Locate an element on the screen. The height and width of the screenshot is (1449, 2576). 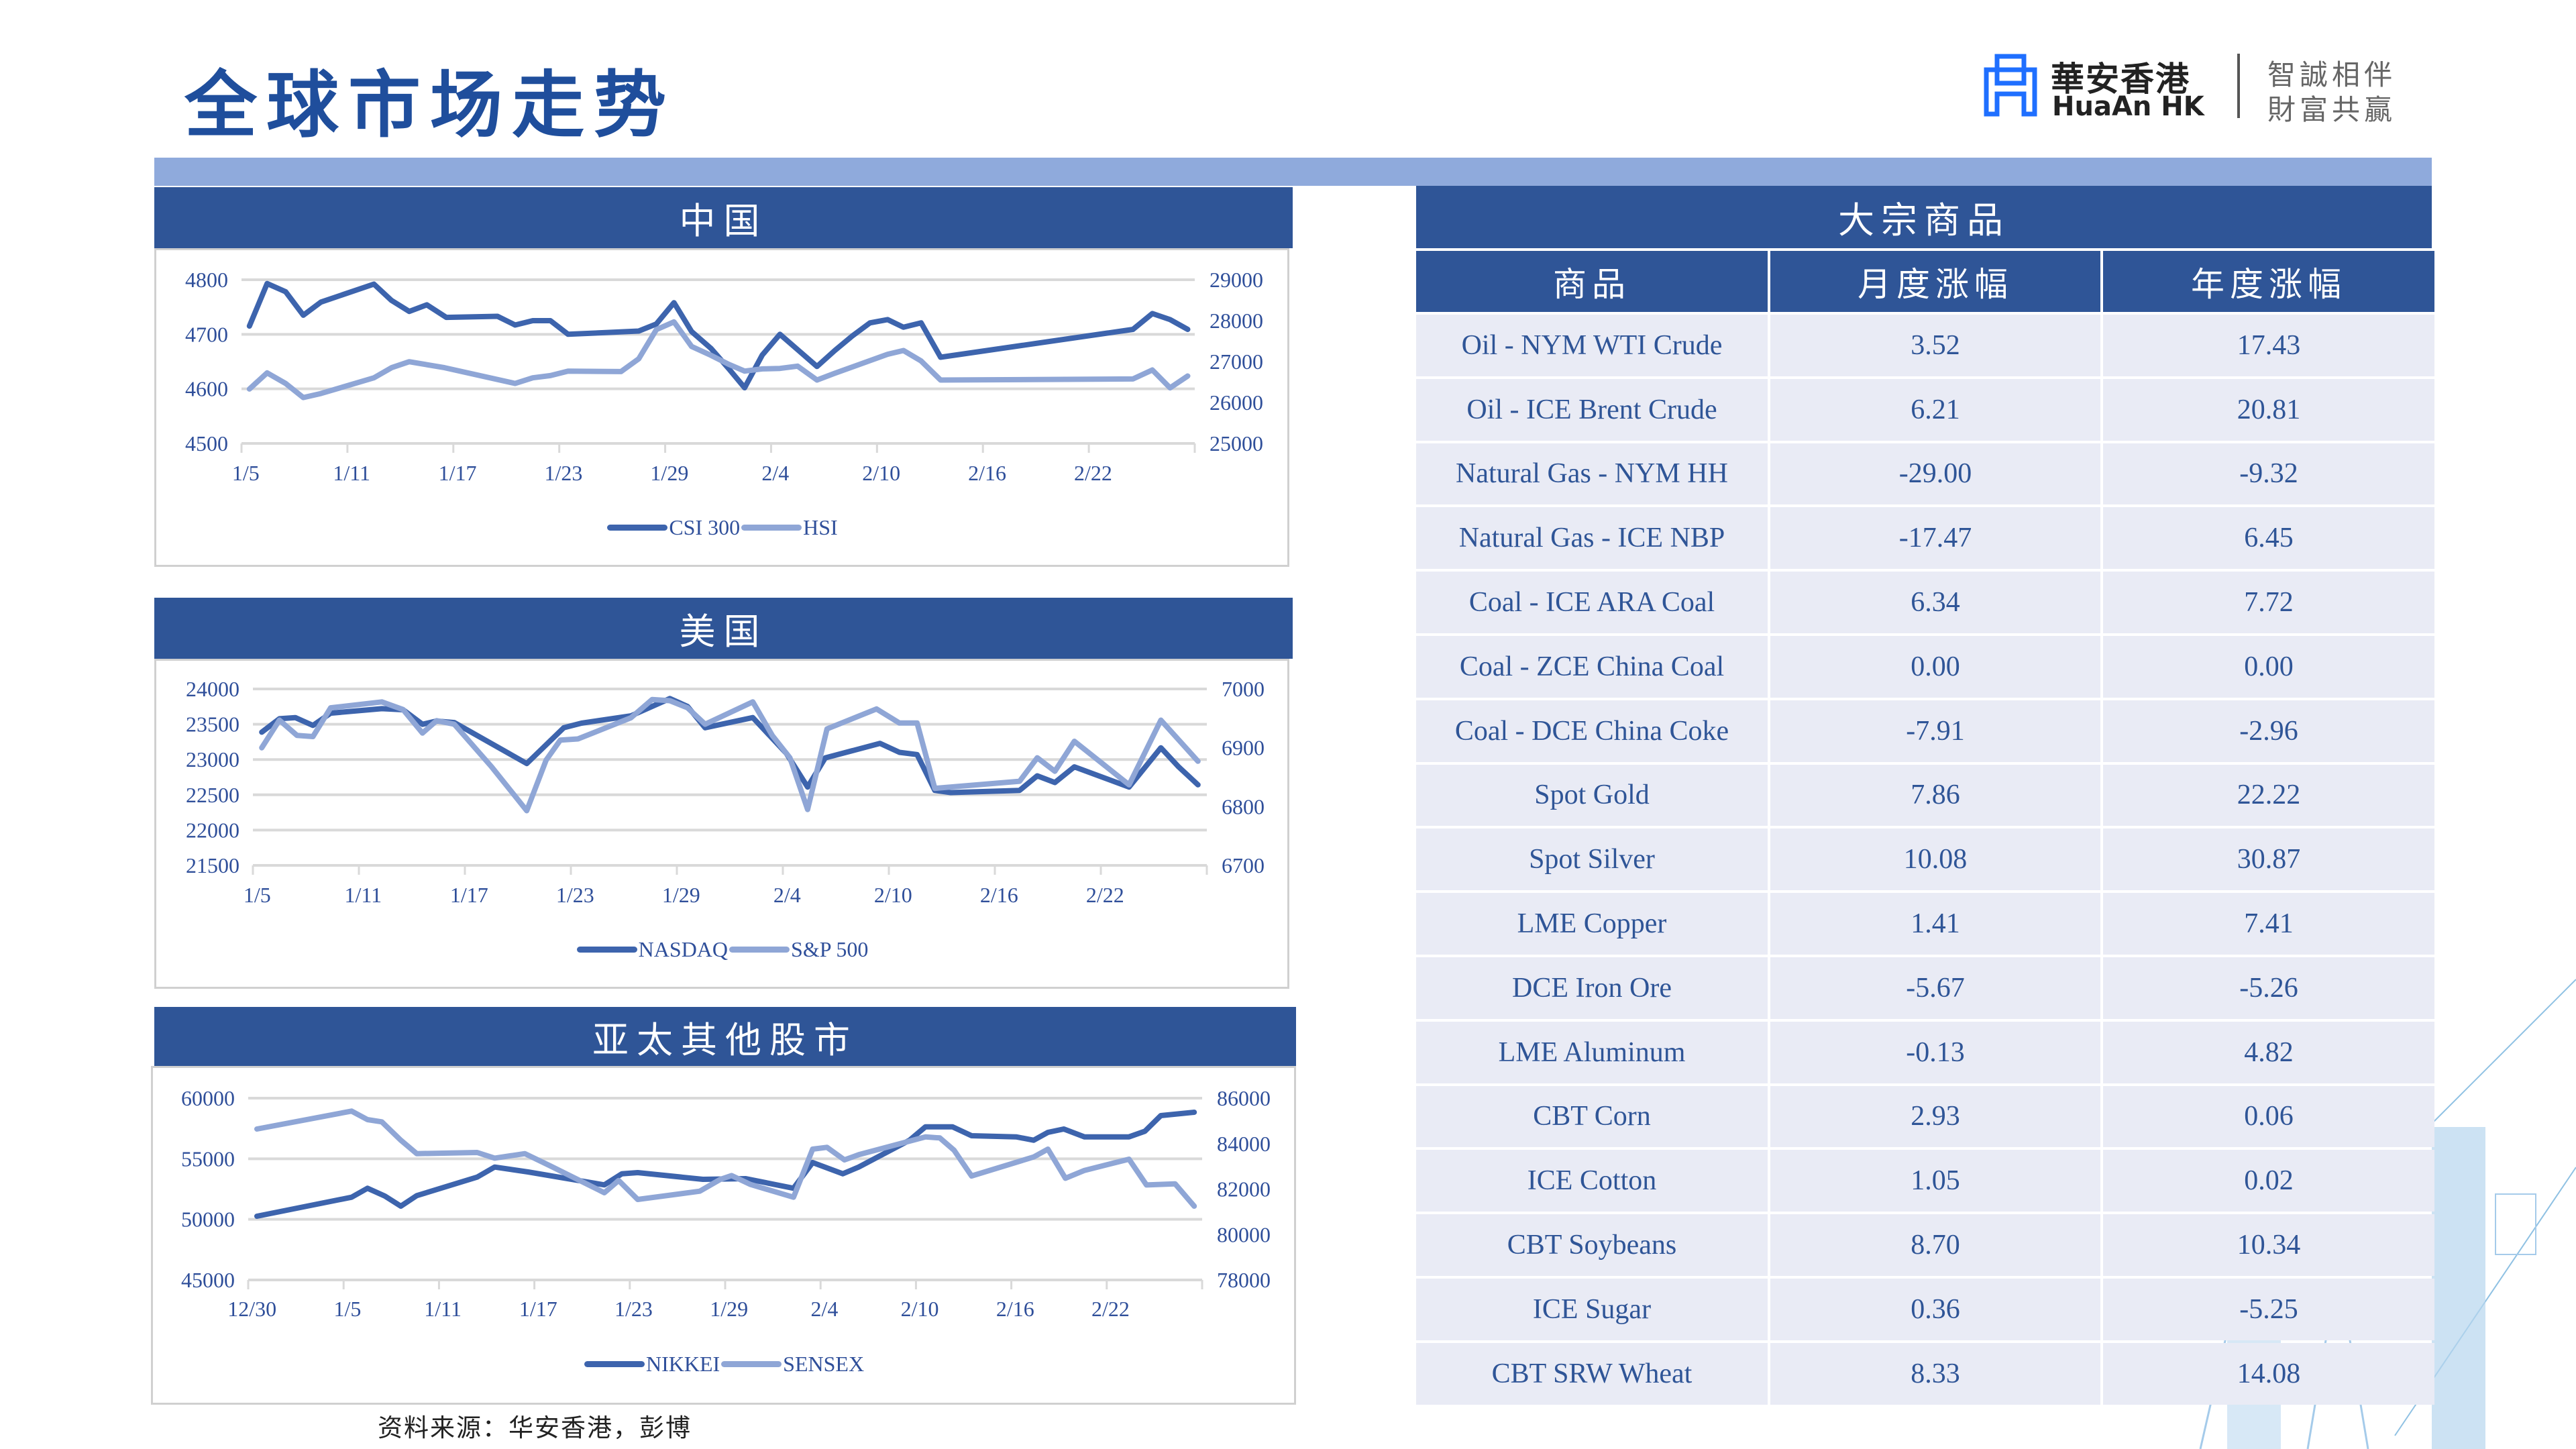
yearly-change-cell: 14.08 is located at coordinates (2268, 1373).